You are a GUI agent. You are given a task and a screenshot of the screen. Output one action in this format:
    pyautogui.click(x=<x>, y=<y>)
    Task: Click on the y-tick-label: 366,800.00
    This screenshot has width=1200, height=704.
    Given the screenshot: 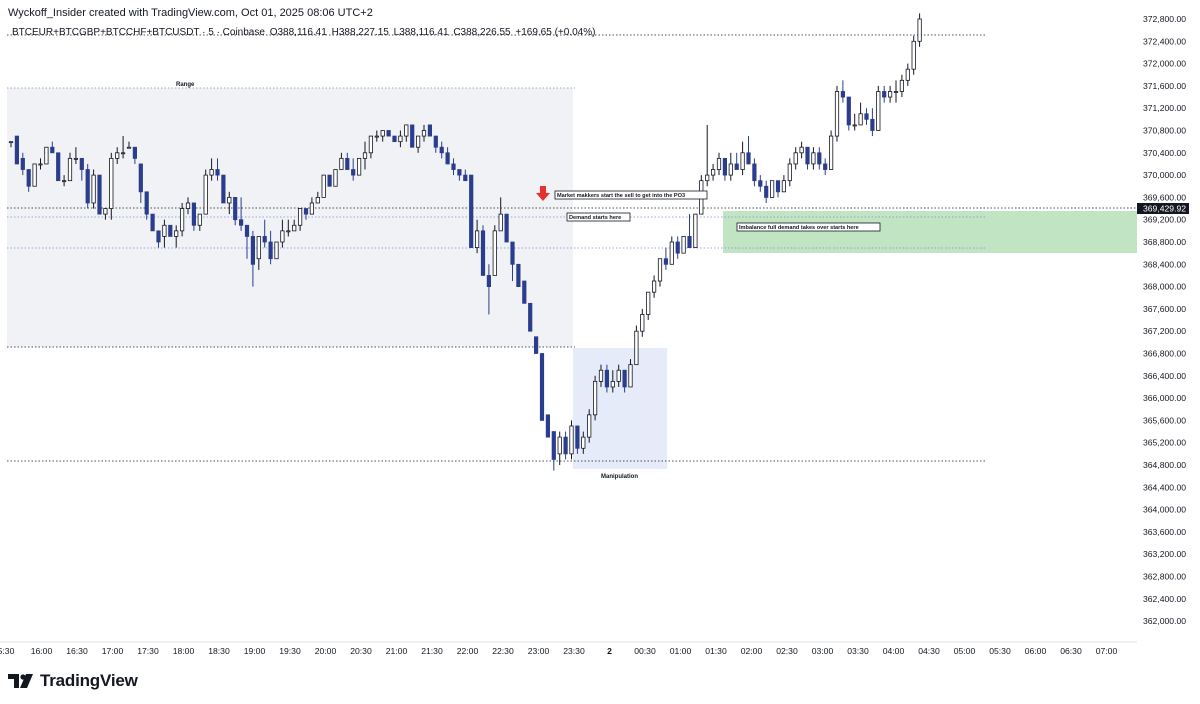 What is the action you would take?
    pyautogui.click(x=1164, y=354)
    